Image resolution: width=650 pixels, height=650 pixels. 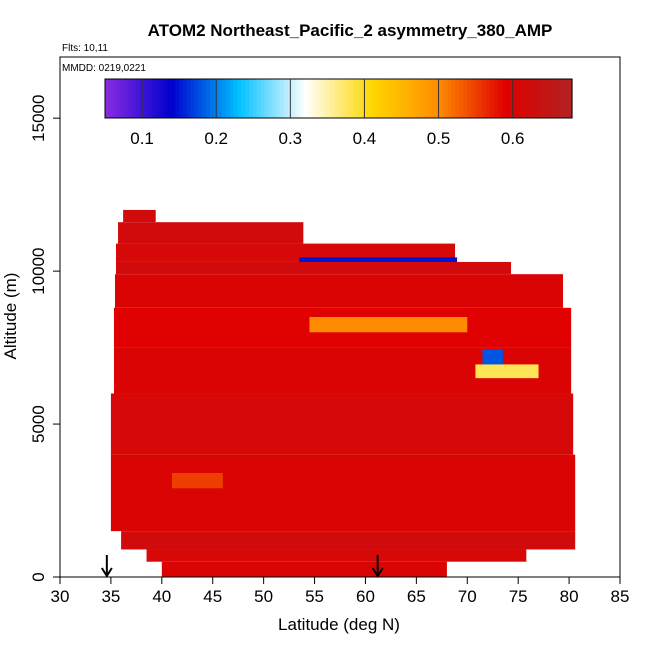 I want to click on colorbar-tick-label: 0.6, so click(x=513, y=138).